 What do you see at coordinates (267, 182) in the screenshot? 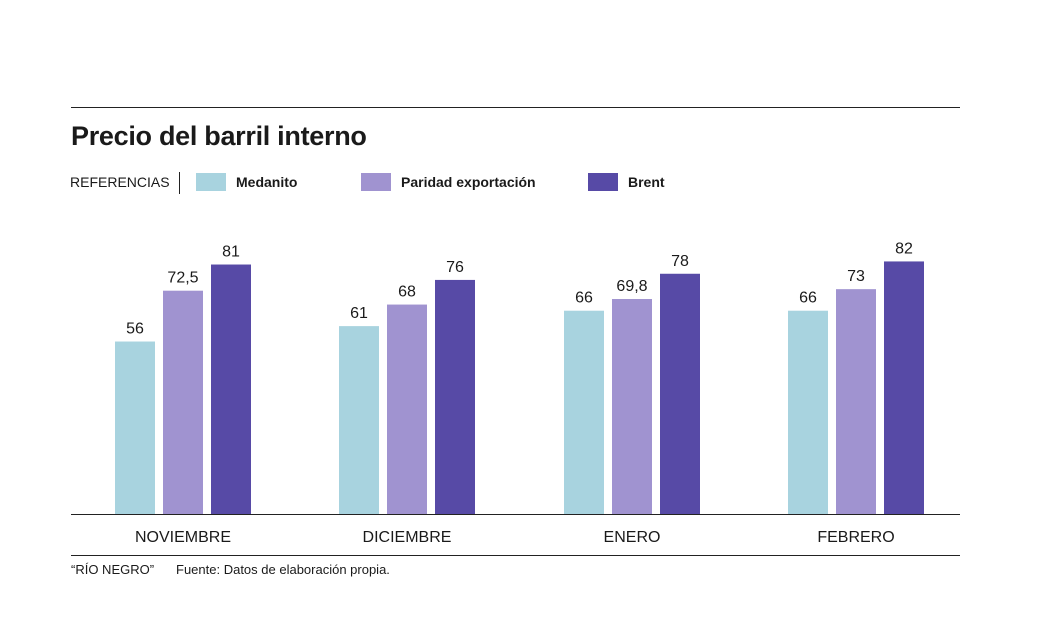
I see `legend-label-medanito: Medanito` at bounding box center [267, 182].